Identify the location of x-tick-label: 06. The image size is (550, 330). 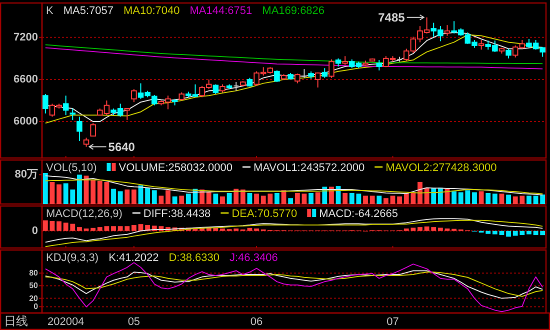
(256, 322).